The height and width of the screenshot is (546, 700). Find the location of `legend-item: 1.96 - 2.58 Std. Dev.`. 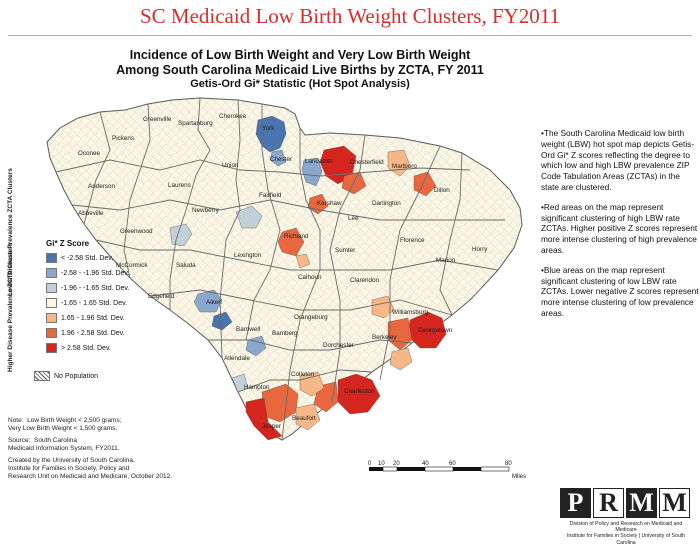

legend-item: 1.96 - 2.58 Std. Dev. is located at coordinates (85, 333).